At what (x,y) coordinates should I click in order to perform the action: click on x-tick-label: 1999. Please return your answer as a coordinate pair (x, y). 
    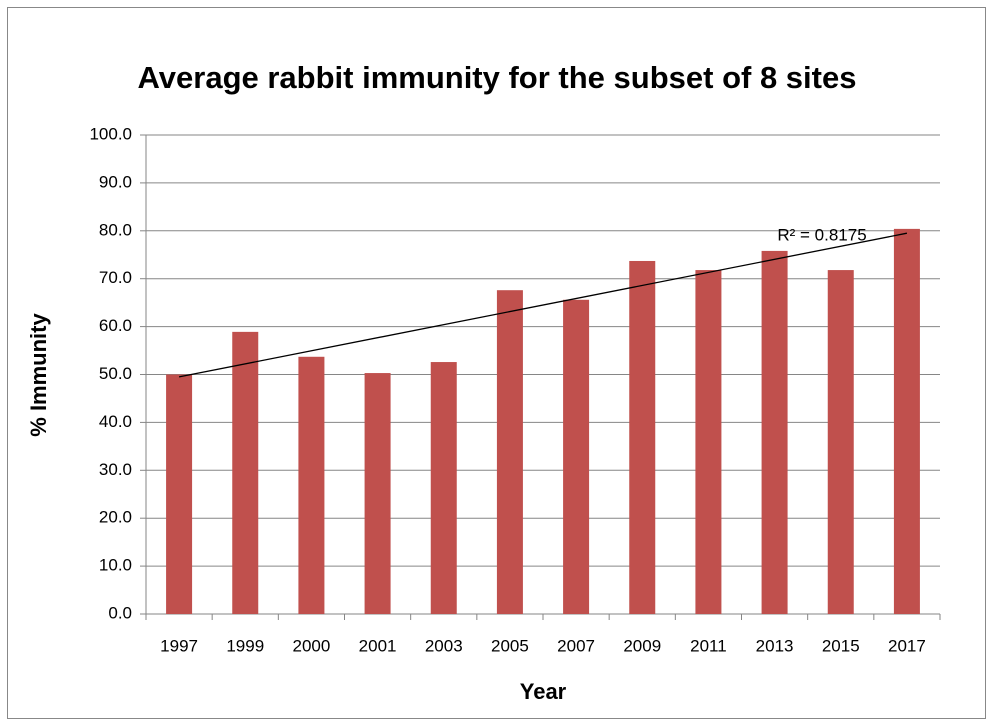
    Looking at the image, I should click on (245, 645).